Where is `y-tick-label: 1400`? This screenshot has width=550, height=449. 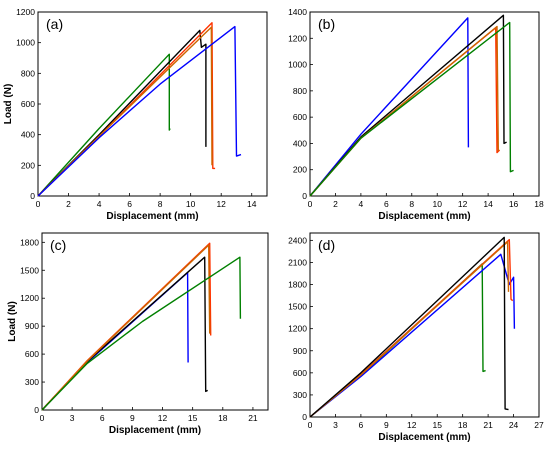
y-tick-label: 1400 is located at coordinates (297, 12).